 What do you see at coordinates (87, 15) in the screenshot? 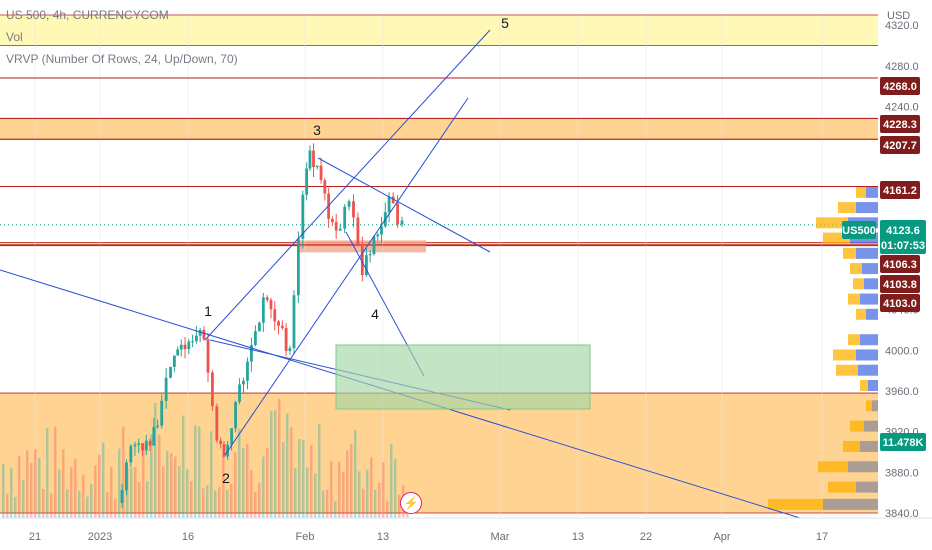
I see `symbol-legend: US 500, 4h, CURRENCYCOM` at bounding box center [87, 15].